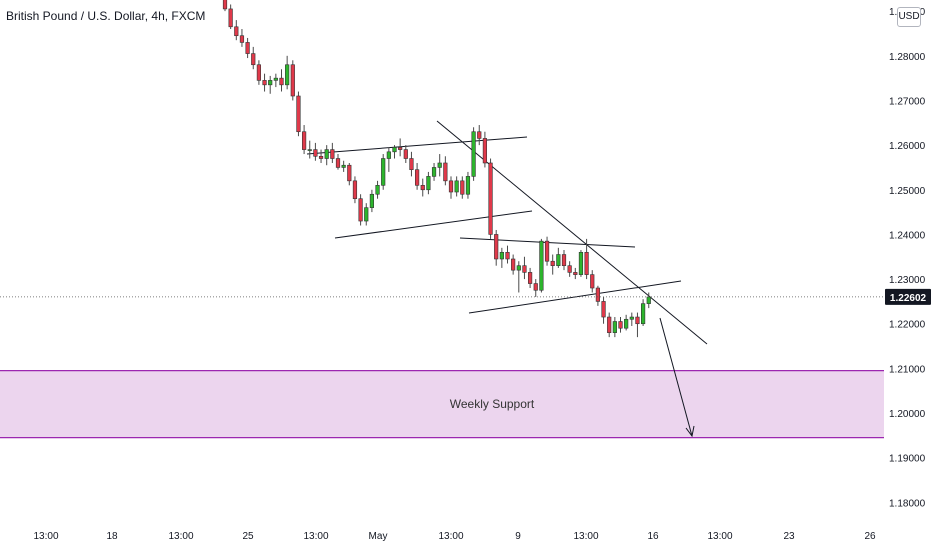 This screenshot has width=932, height=555. Describe the element at coordinates (442, 404) in the screenshot. I see `support-zone` at that location.